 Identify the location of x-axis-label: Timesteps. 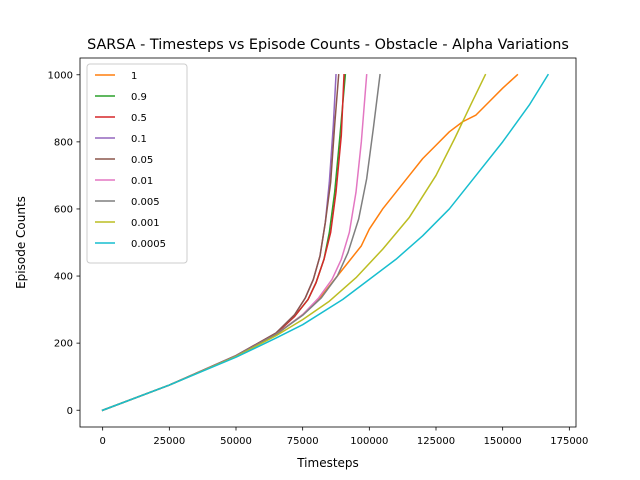
(327, 463).